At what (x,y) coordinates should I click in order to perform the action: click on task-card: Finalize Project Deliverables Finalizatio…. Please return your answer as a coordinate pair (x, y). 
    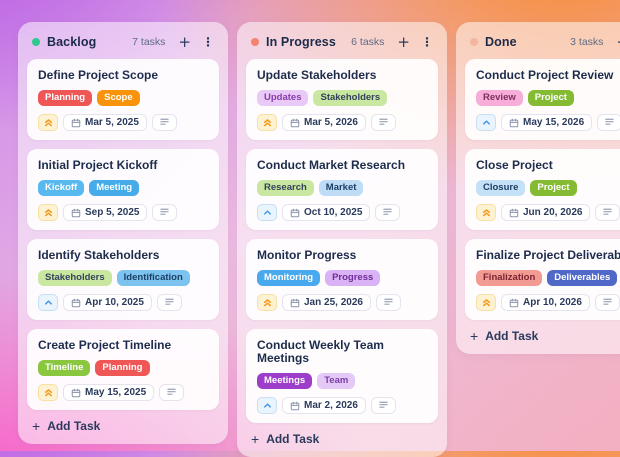
    Looking at the image, I should click on (542, 279).